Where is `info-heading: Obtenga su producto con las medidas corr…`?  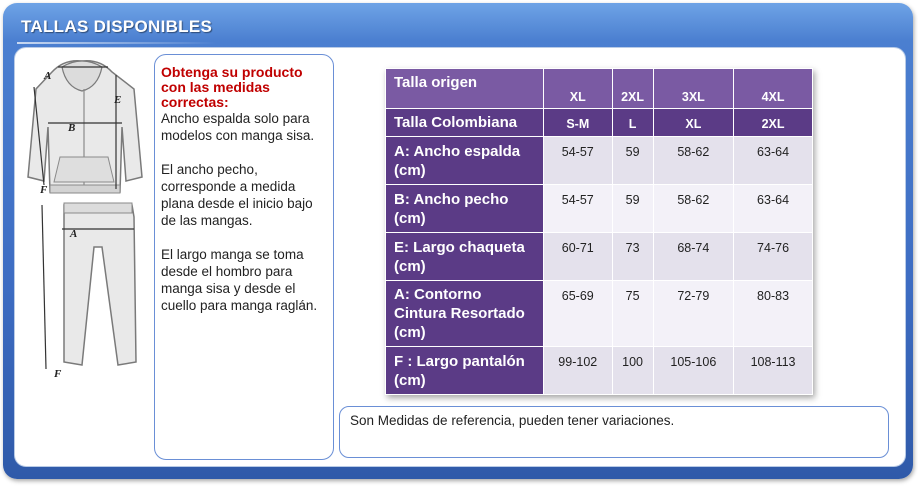
info-heading: Obtenga su producto con las medidas corr… is located at coordinates (232, 87).